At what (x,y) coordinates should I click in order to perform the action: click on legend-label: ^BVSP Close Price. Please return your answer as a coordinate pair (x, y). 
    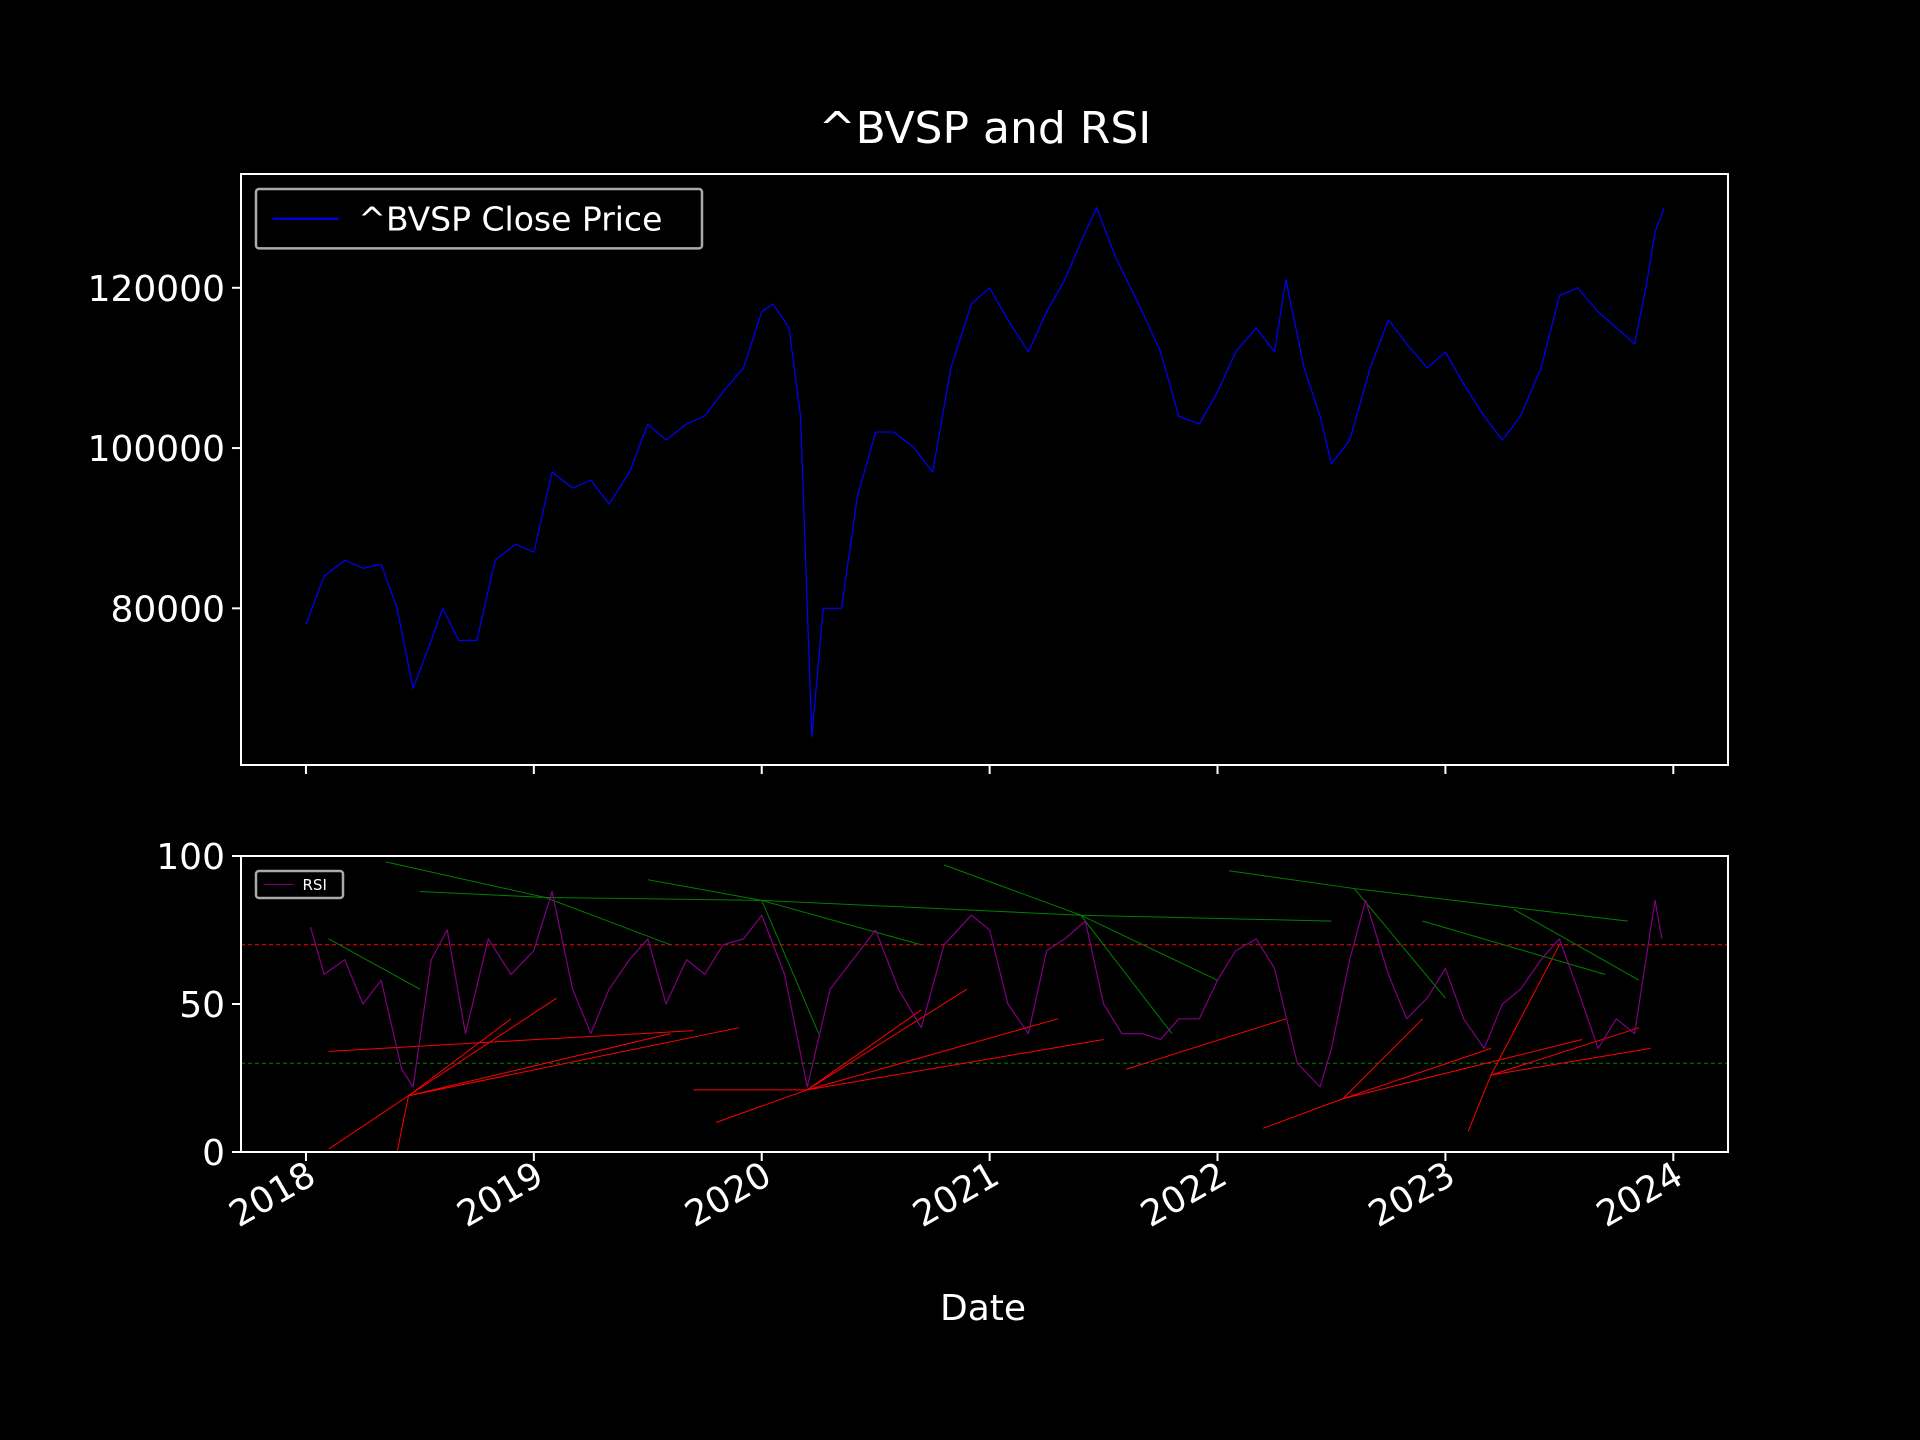
    Looking at the image, I should click on (510, 218).